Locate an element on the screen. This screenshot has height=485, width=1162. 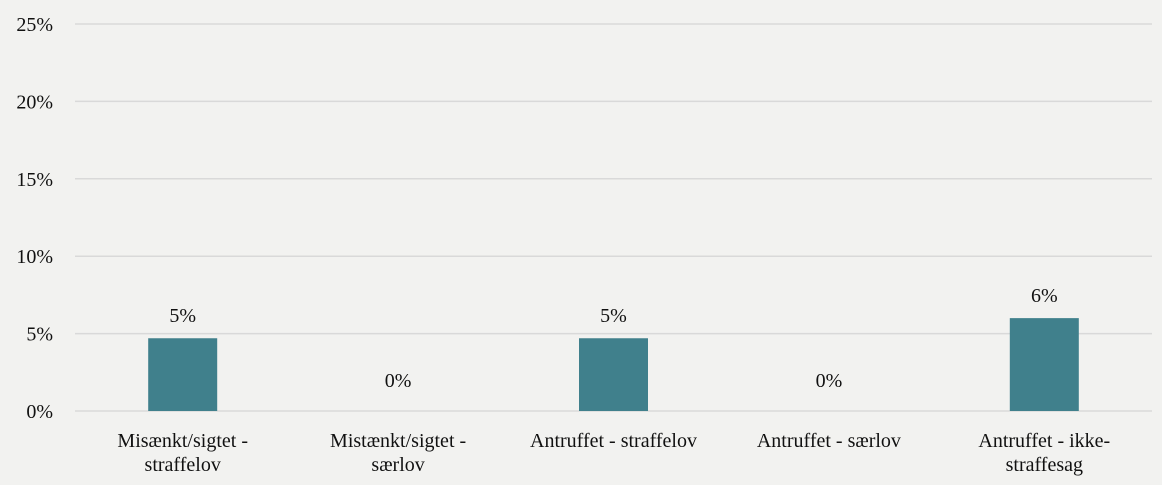
y-tick-label: 5% is located at coordinates (39, 335).